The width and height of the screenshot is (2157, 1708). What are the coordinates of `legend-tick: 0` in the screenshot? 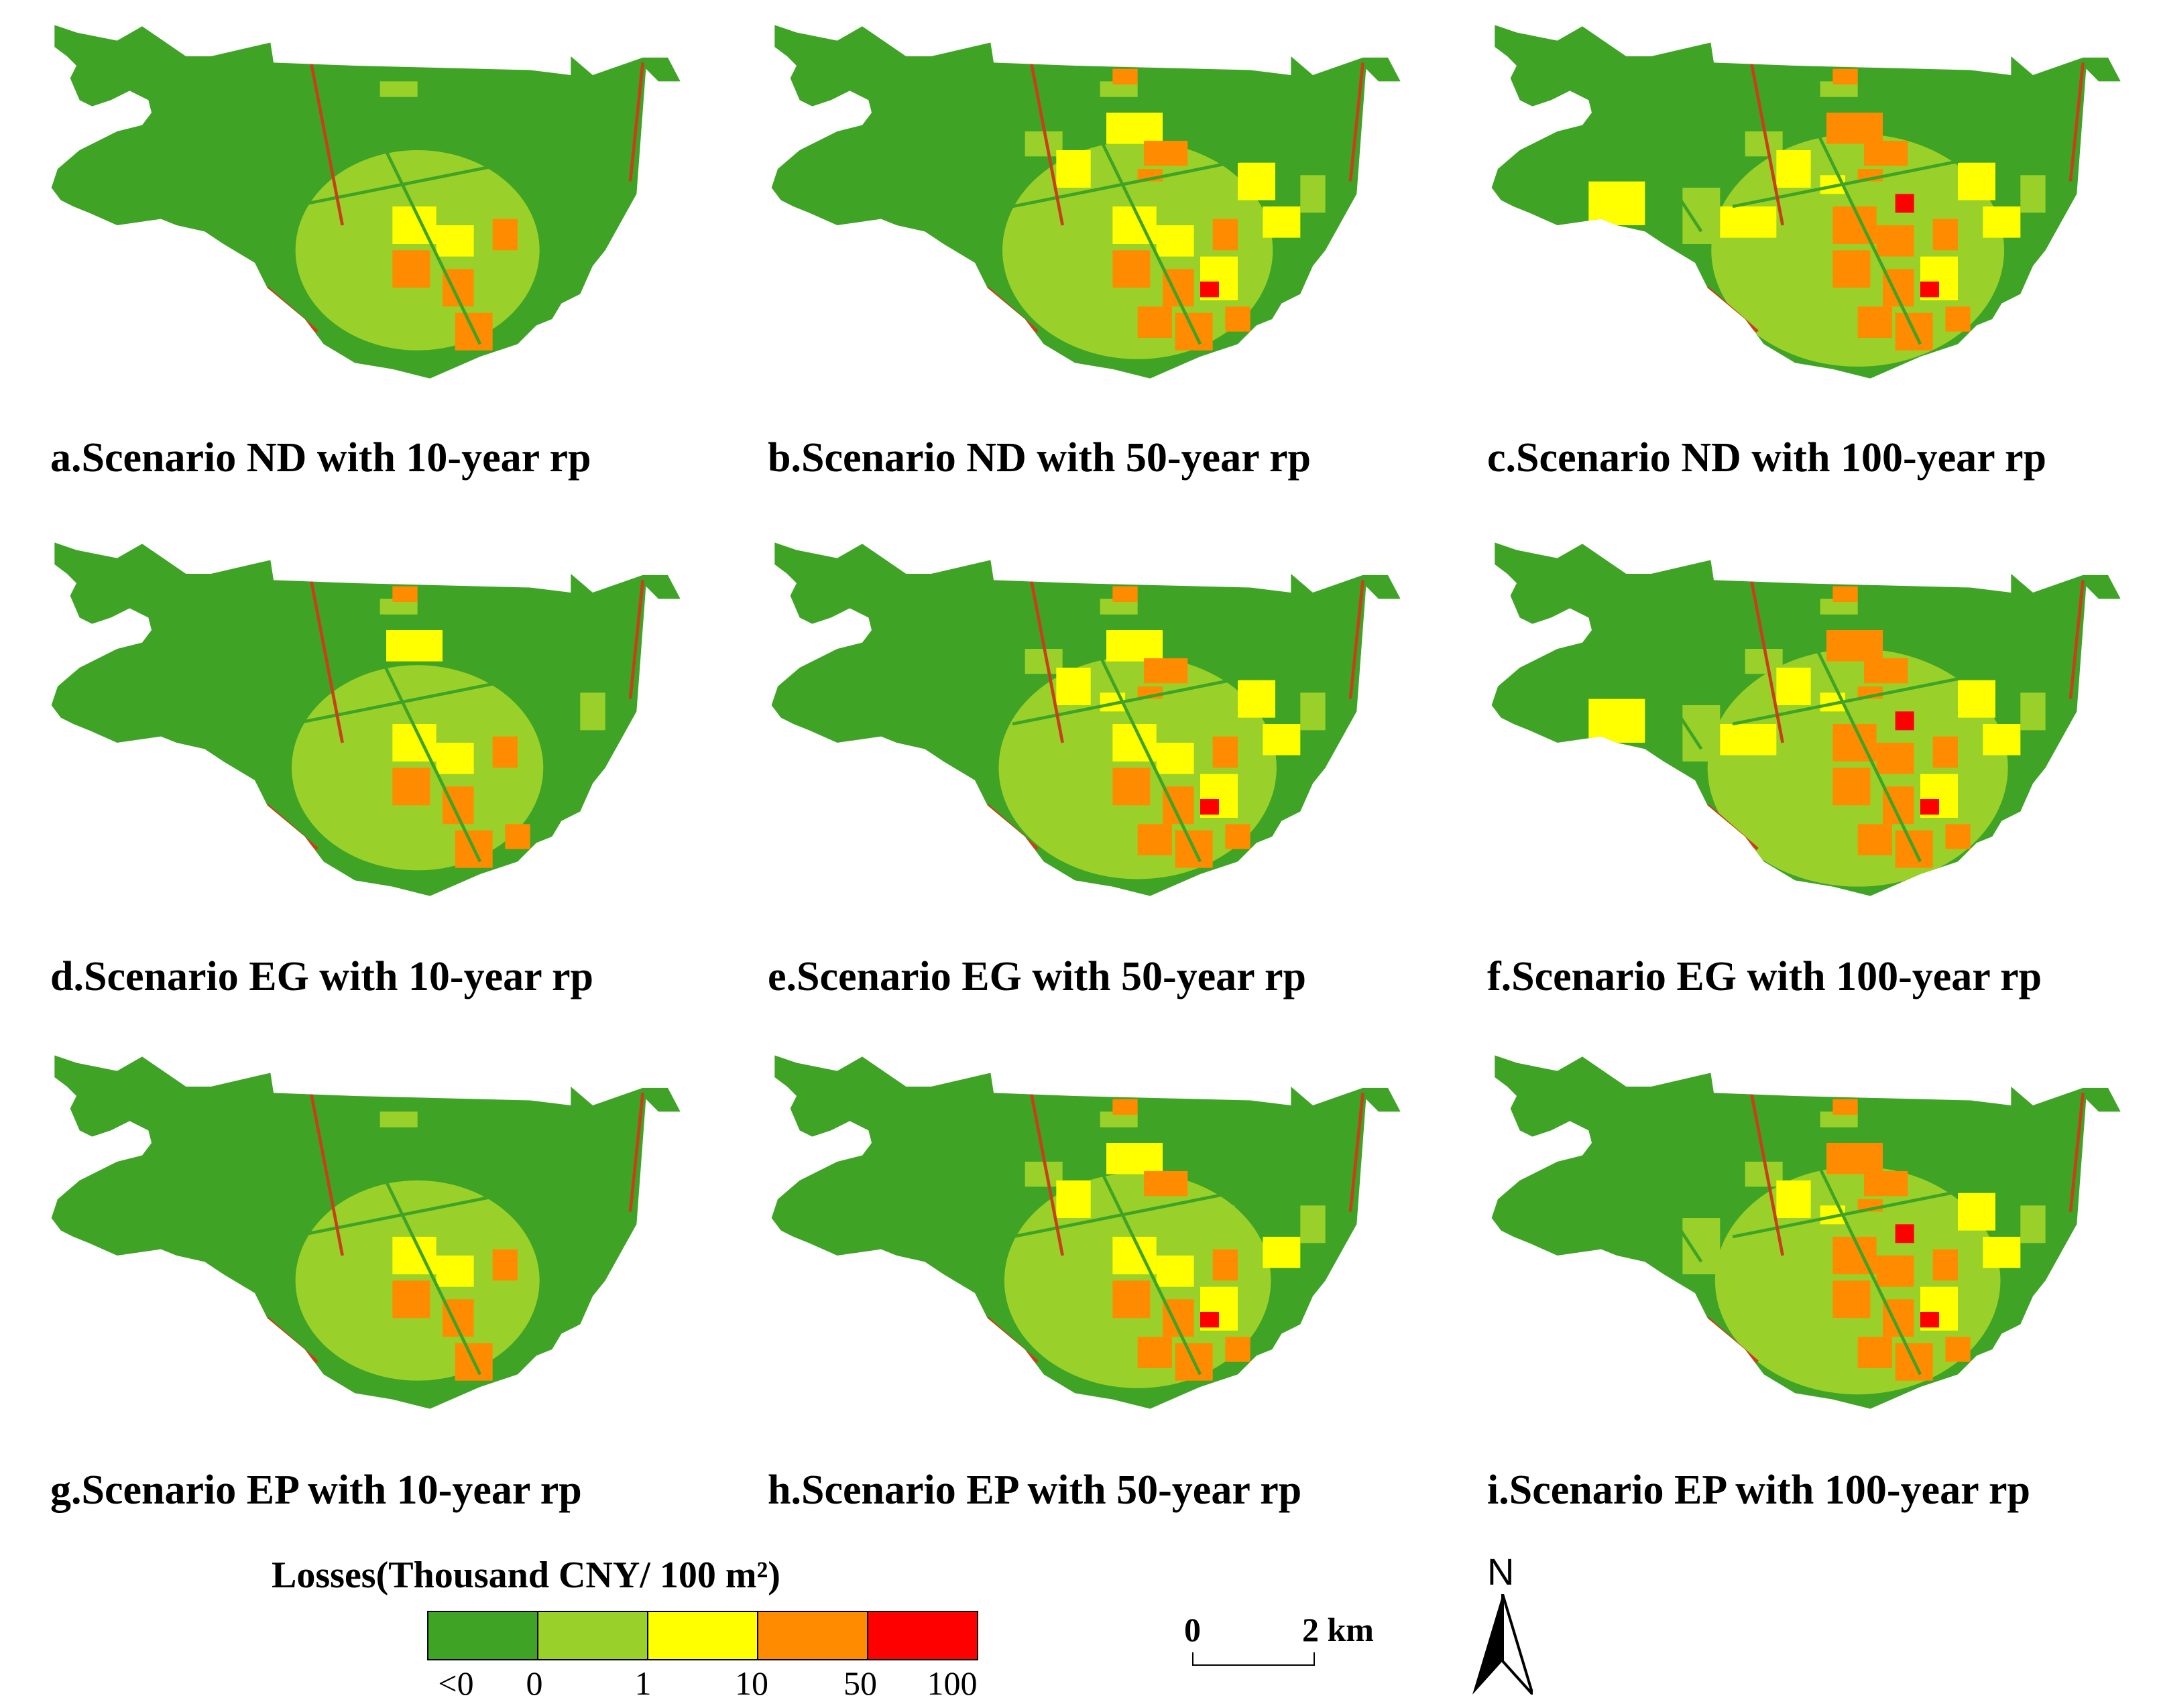 It's located at (534, 1683).